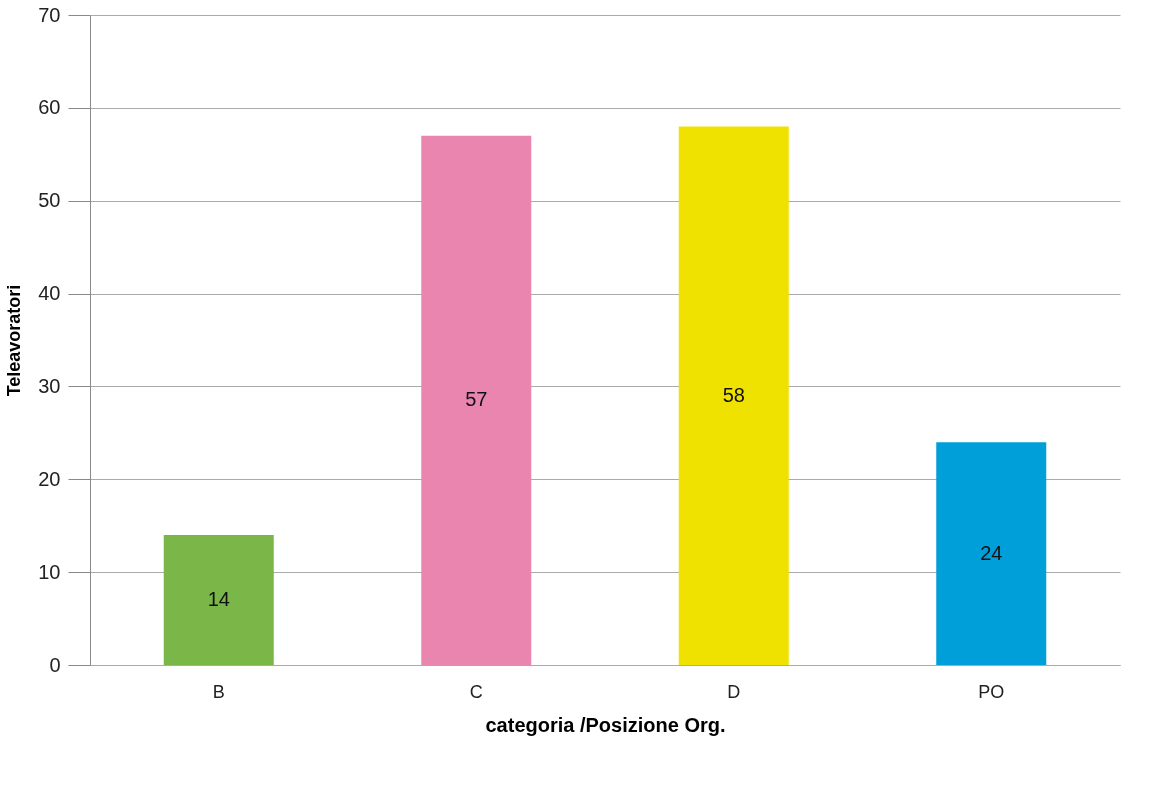  I want to click on data-label: 58, so click(733, 394).